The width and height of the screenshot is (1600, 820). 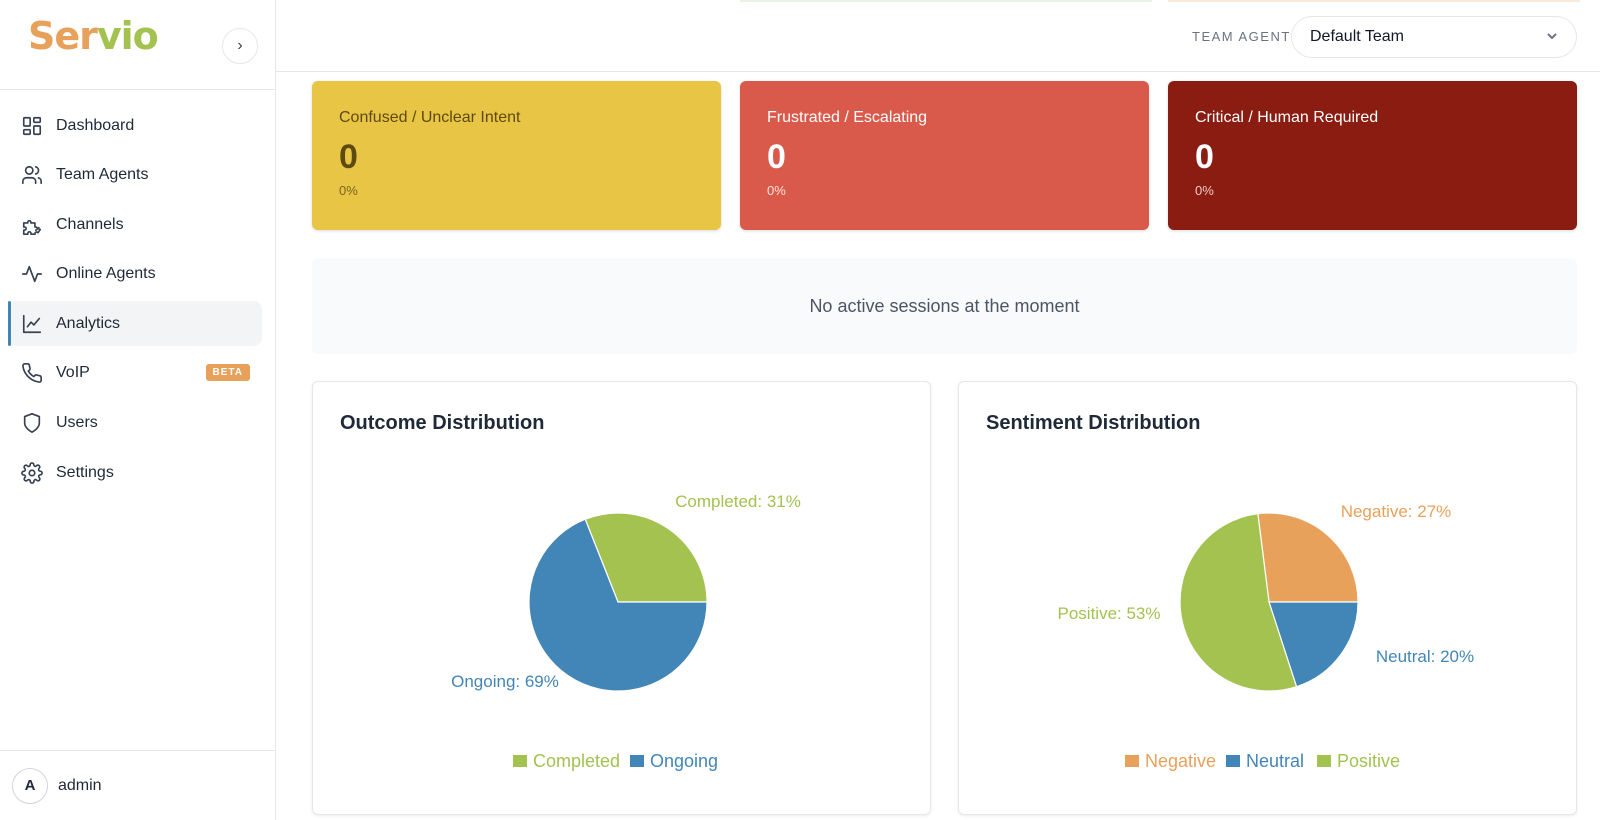 What do you see at coordinates (73, 373) in the screenshot?
I see `sidebar-item-label: VoIP` at bounding box center [73, 373].